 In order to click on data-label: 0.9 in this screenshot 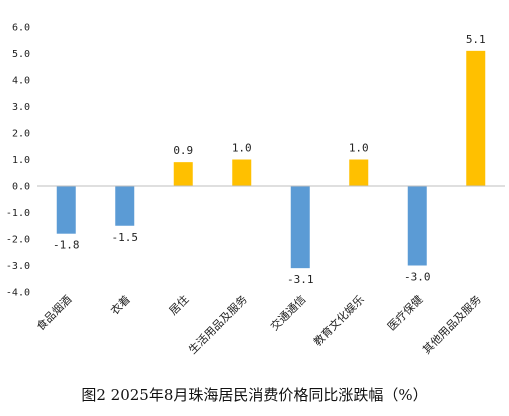, I will do `click(183, 150)`.